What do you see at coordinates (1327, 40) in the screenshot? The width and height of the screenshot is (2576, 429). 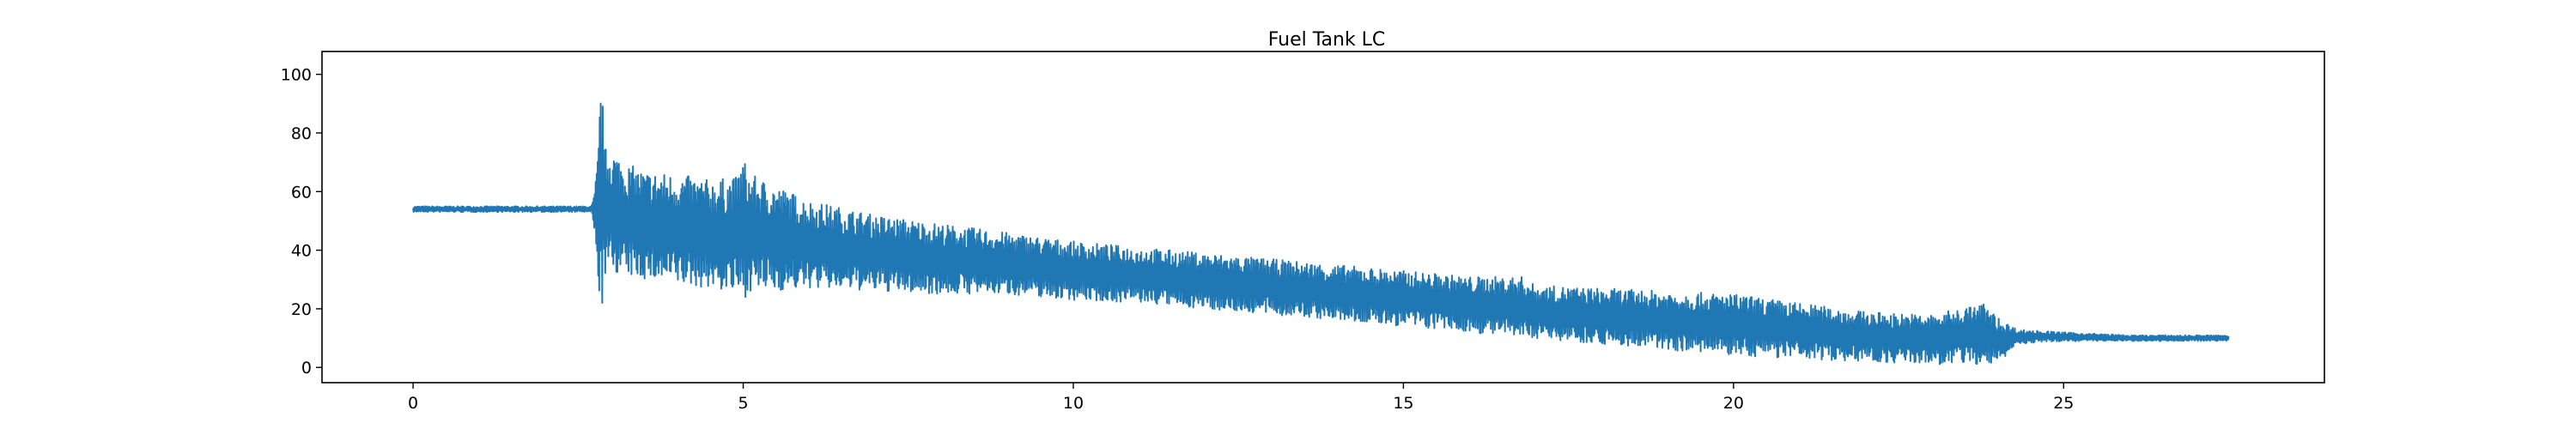 I see `chart-title: Fuel Tank LC` at bounding box center [1327, 40].